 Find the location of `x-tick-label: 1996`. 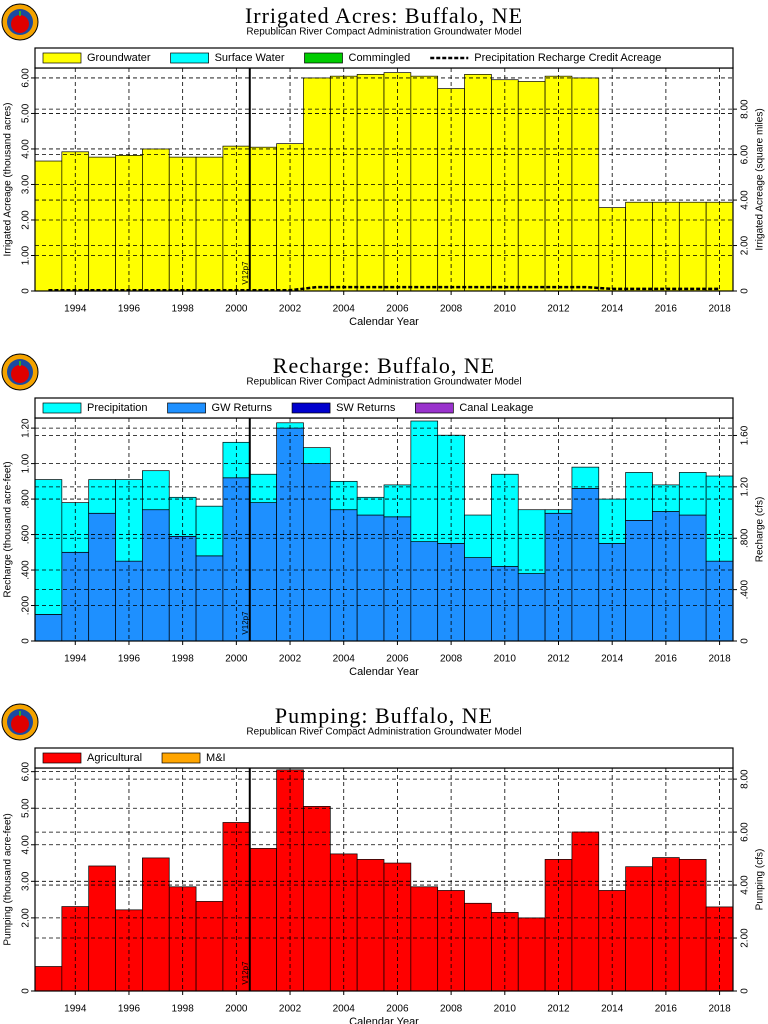

x-tick-label: 1996 is located at coordinates (129, 309).